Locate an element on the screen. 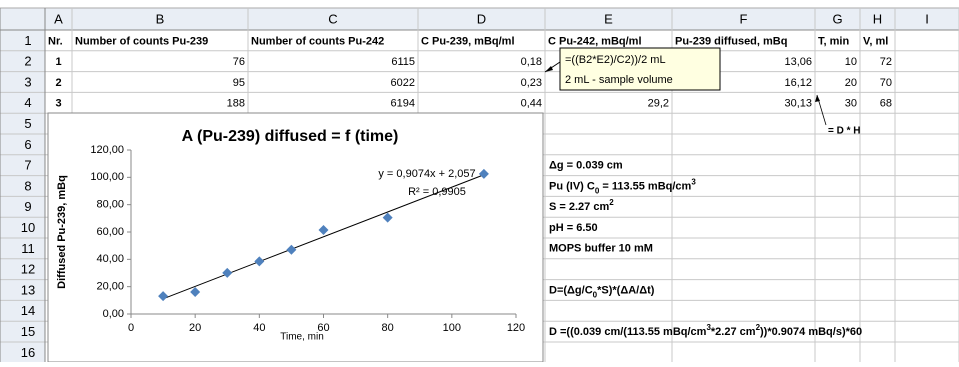  row-header: 16 is located at coordinates (28, 352).